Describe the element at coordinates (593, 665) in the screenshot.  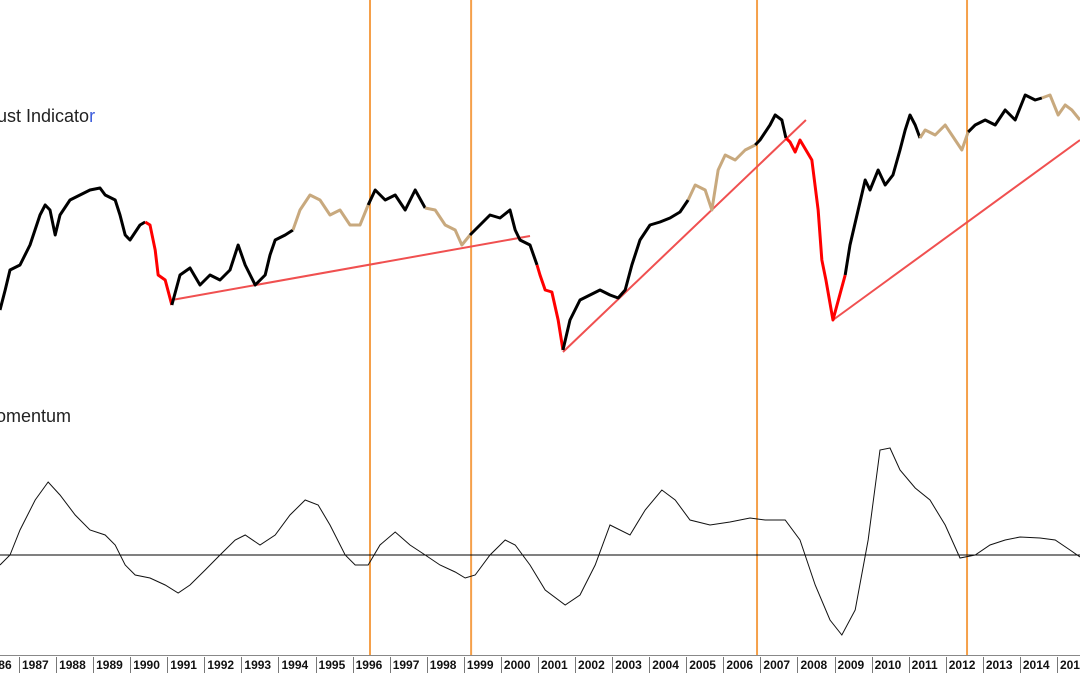
I see `x-tick-label: 2002` at that location.